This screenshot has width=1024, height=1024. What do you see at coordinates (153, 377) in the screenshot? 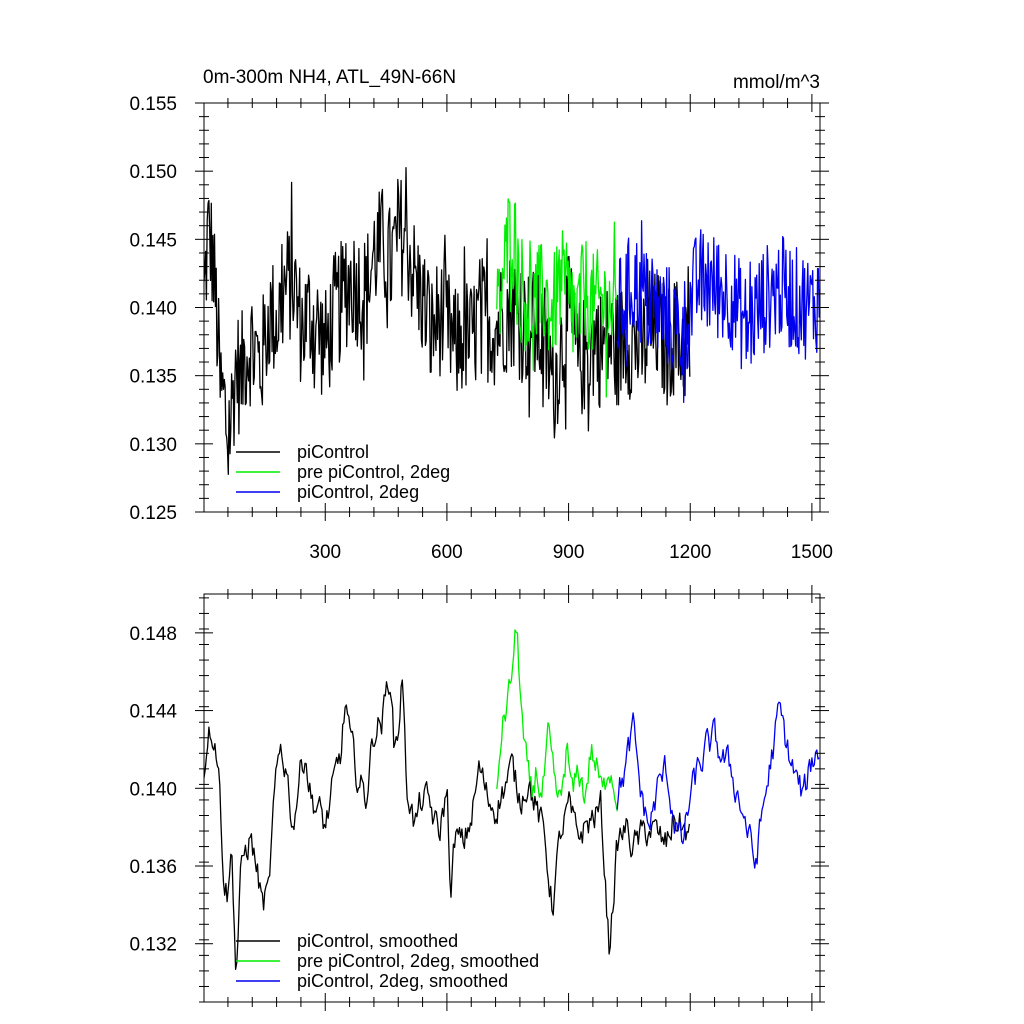
I see `y-tick-label: 0.135` at bounding box center [153, 377].